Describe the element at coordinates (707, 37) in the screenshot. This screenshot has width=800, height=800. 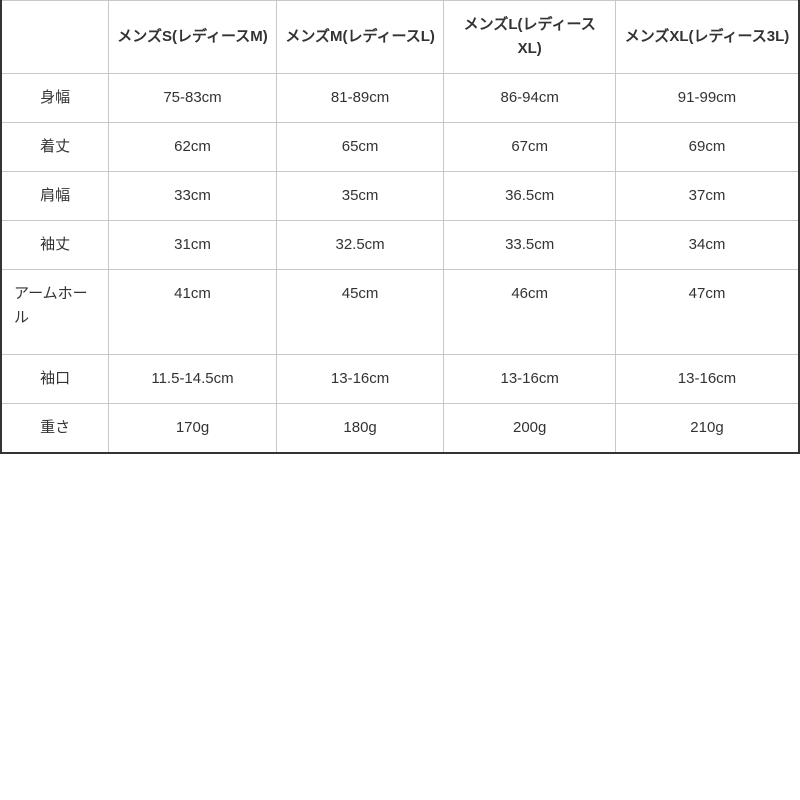
I see `header-cell: メンズXL(レディース3L)` at that location.